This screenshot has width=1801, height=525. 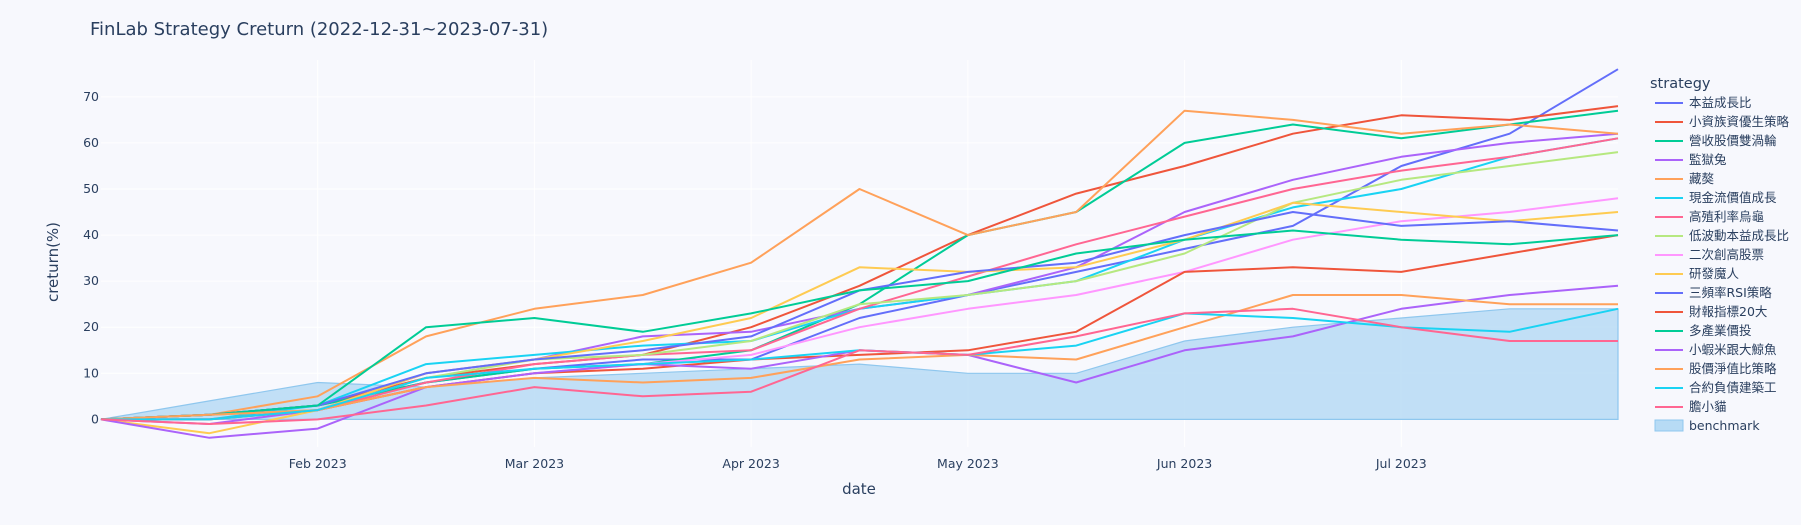 I want to click on legend-swatch-benchmark, so click(x=1669, y=425).